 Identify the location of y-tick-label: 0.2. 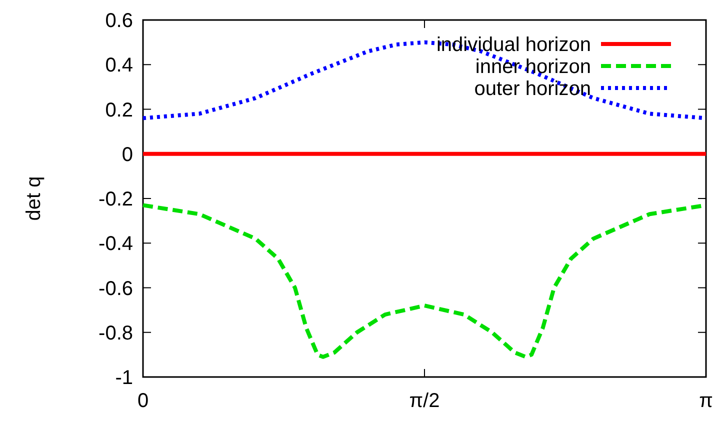
(119, 110).